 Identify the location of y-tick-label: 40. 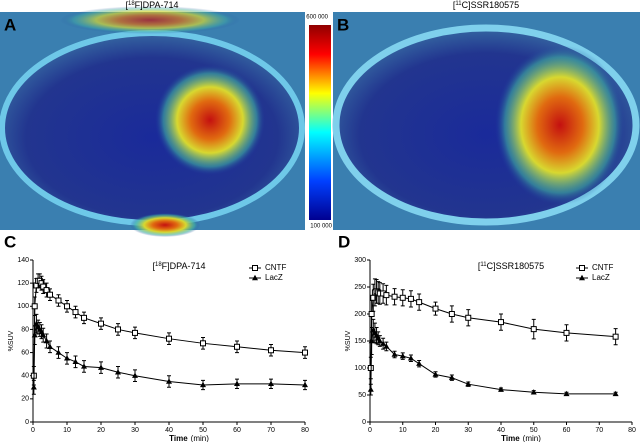
(25, 376).